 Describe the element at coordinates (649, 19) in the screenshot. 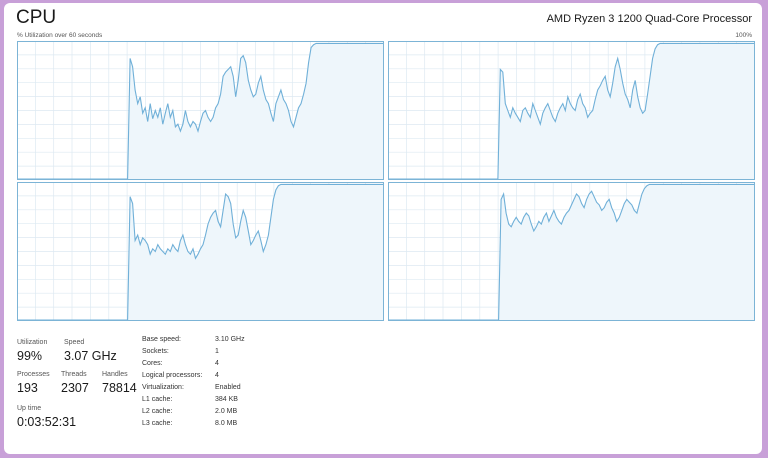

I see `cpu-model-name: AMD Ryzen 3 1200 Quad-Core Processor` at that location.